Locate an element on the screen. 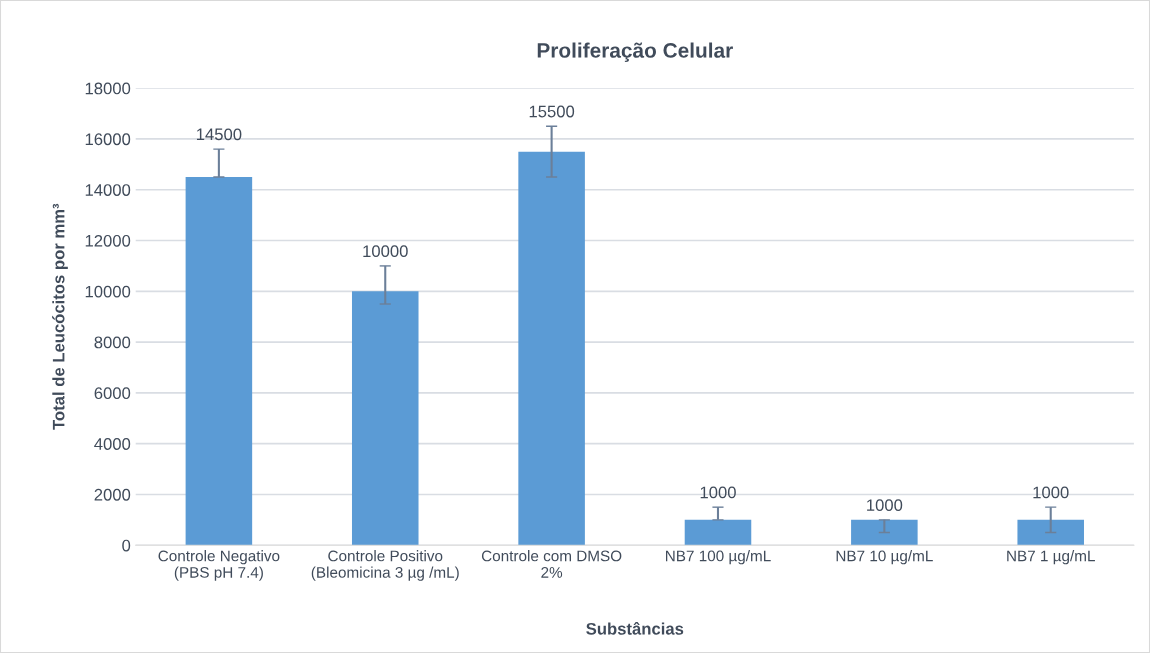 This screenshot has height=653, width=1150. x-tick-label: NB7 1 µg/mL is located at coordinates (1051, 557).